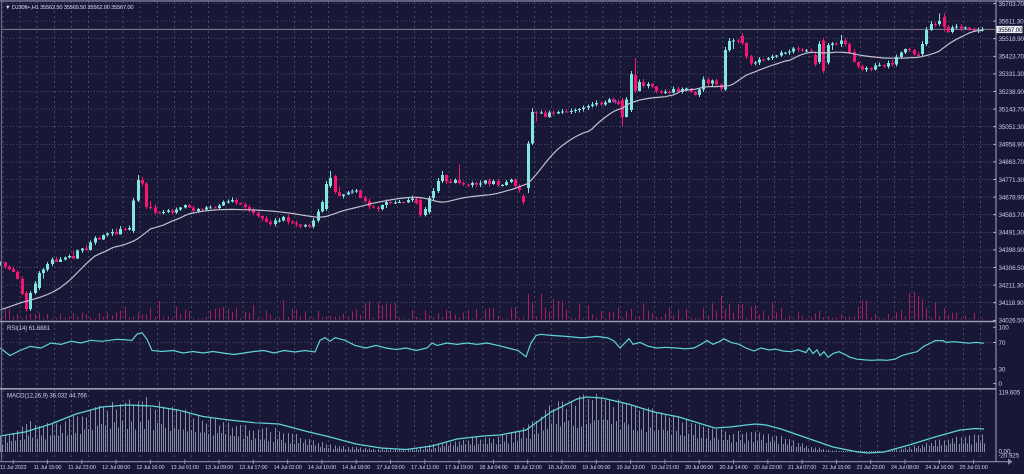  I want to click on svg-text: 11 Jul 2023, so click(13, 468).